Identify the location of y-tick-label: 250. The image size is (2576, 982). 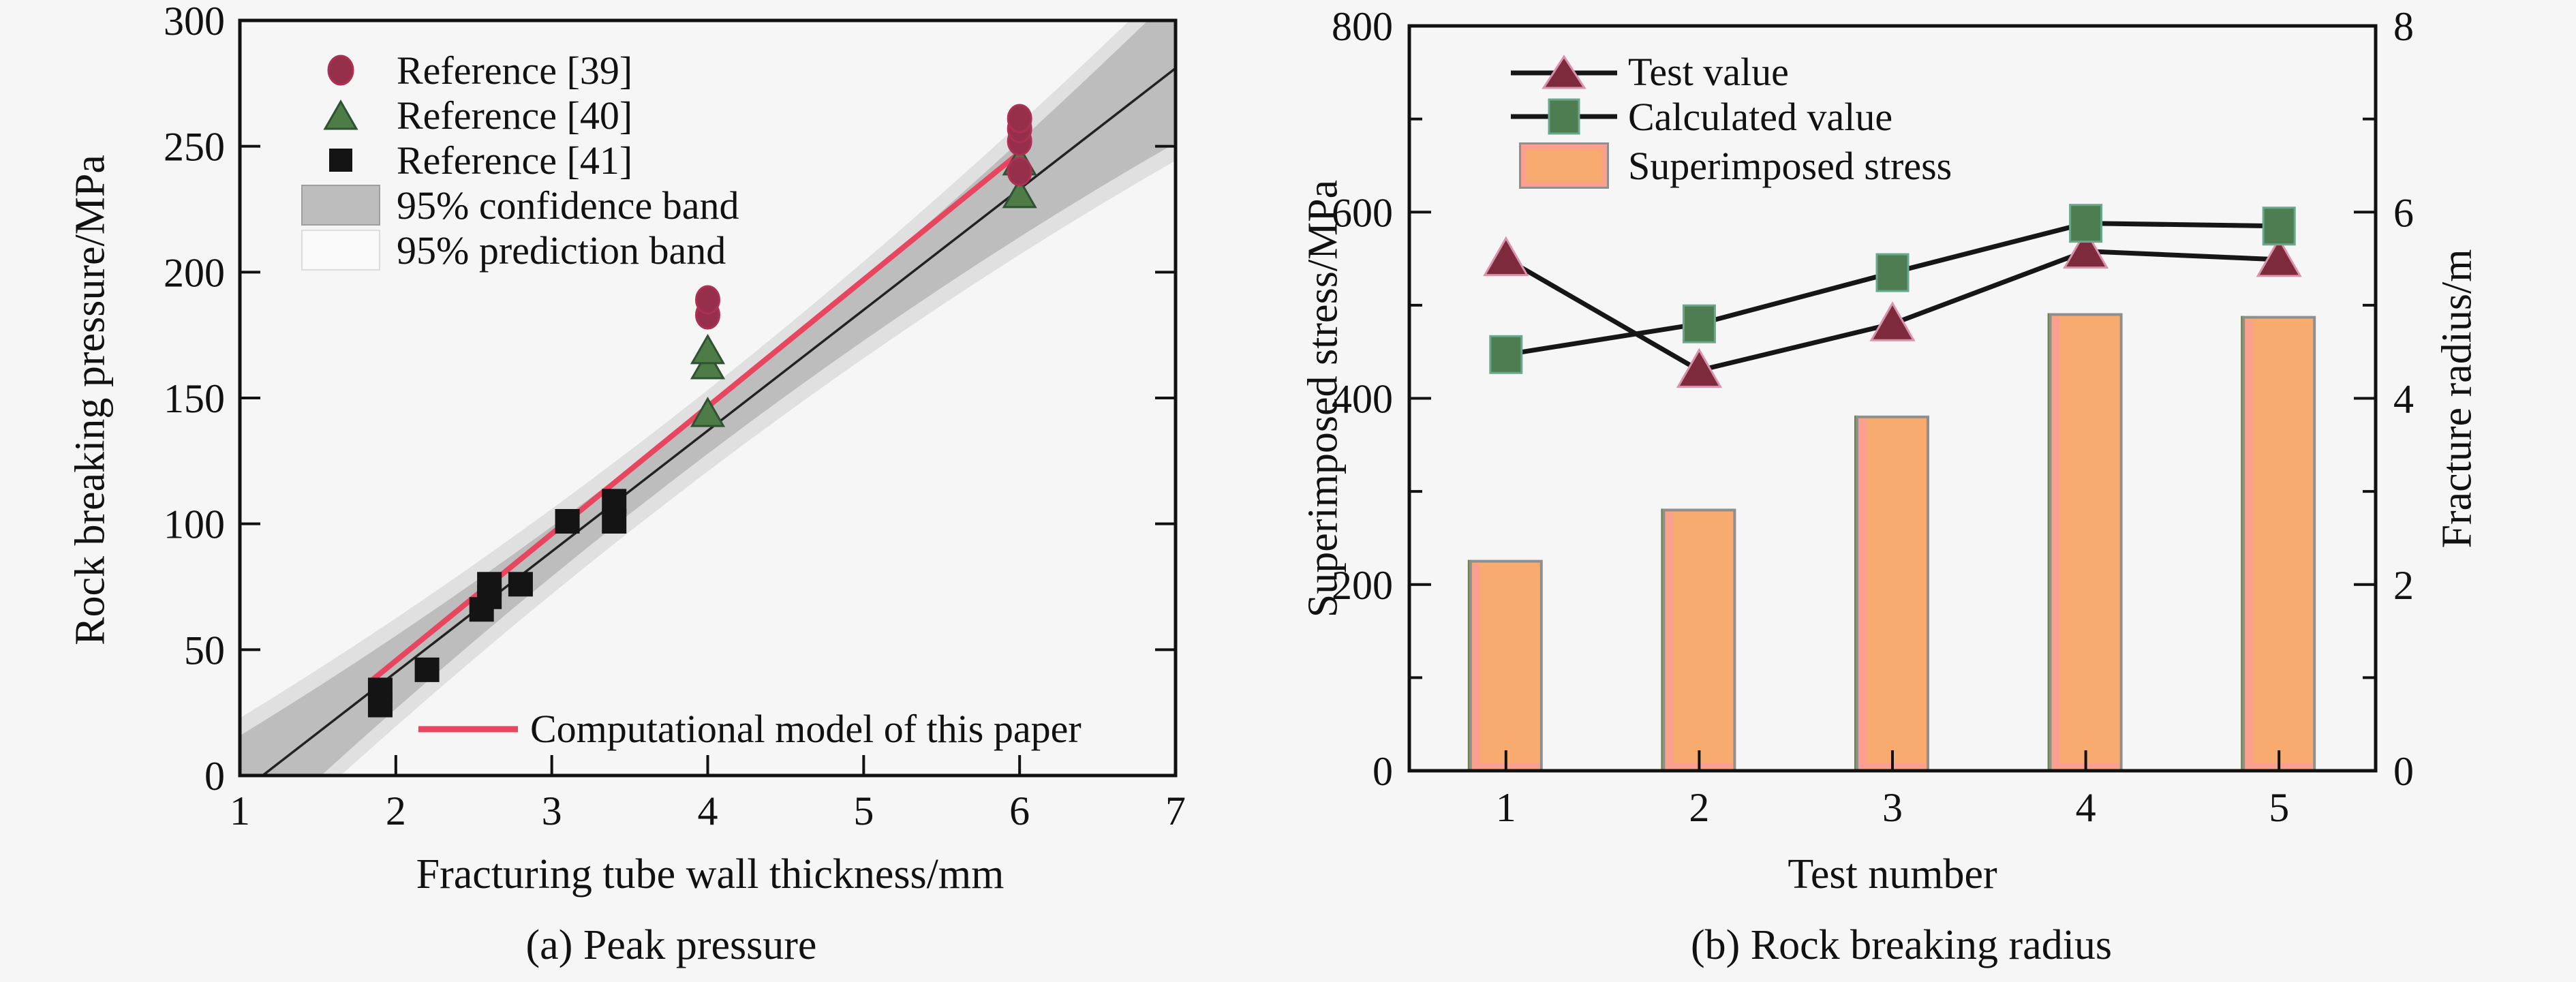
(194, 147).